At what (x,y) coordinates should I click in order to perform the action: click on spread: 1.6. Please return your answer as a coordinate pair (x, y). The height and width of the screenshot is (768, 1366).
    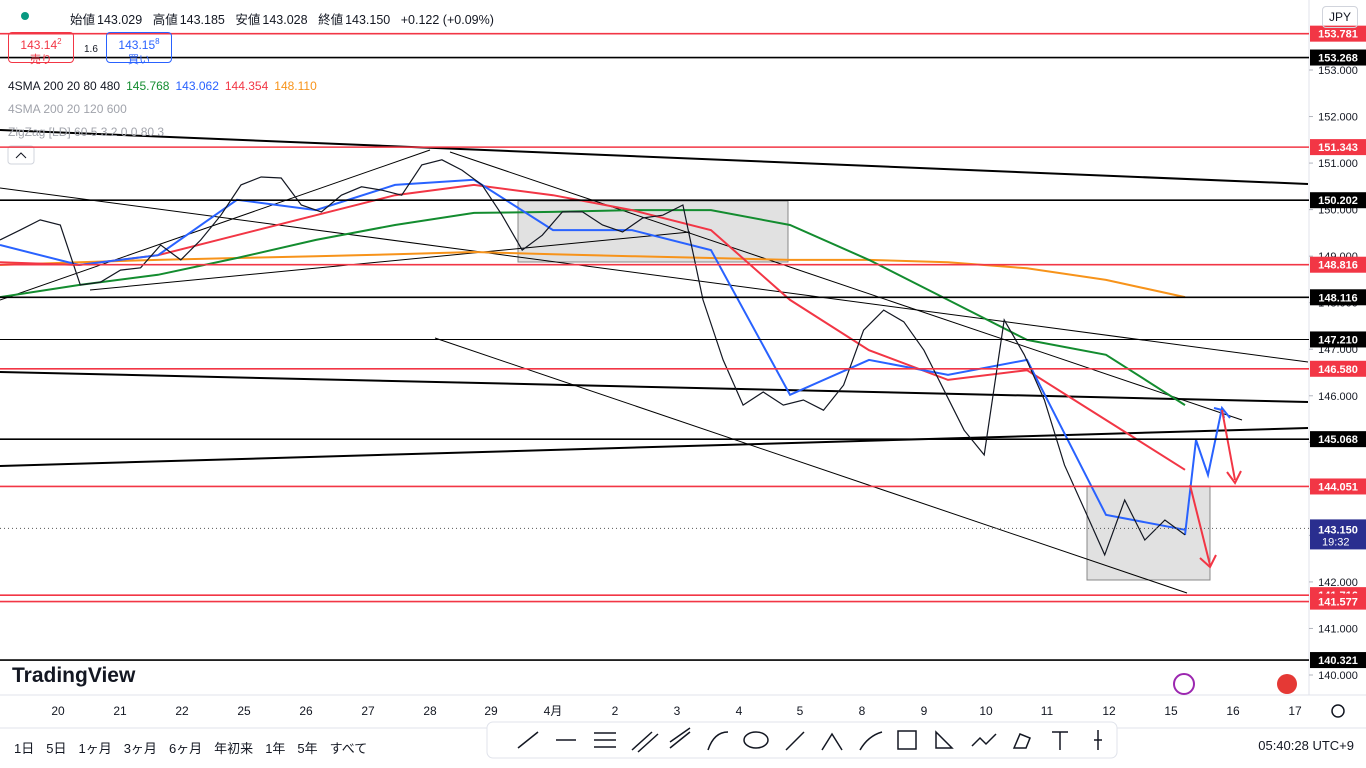
    Looking at the image, I should click on (91, 49).